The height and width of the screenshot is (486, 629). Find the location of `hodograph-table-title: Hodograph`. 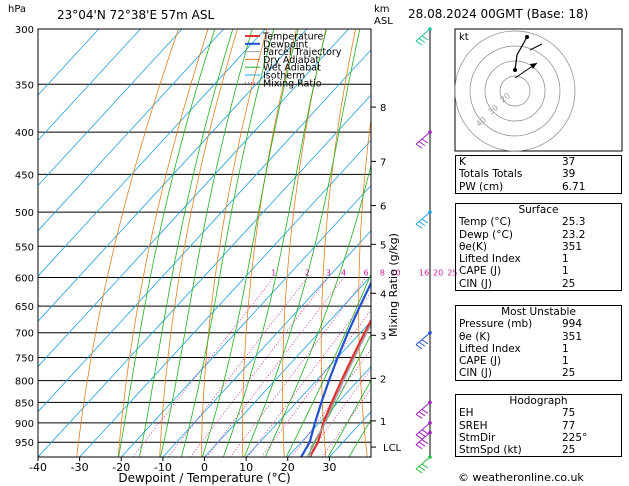

hodograph-table-title: Hodograph is located at coordinates (538, 401).